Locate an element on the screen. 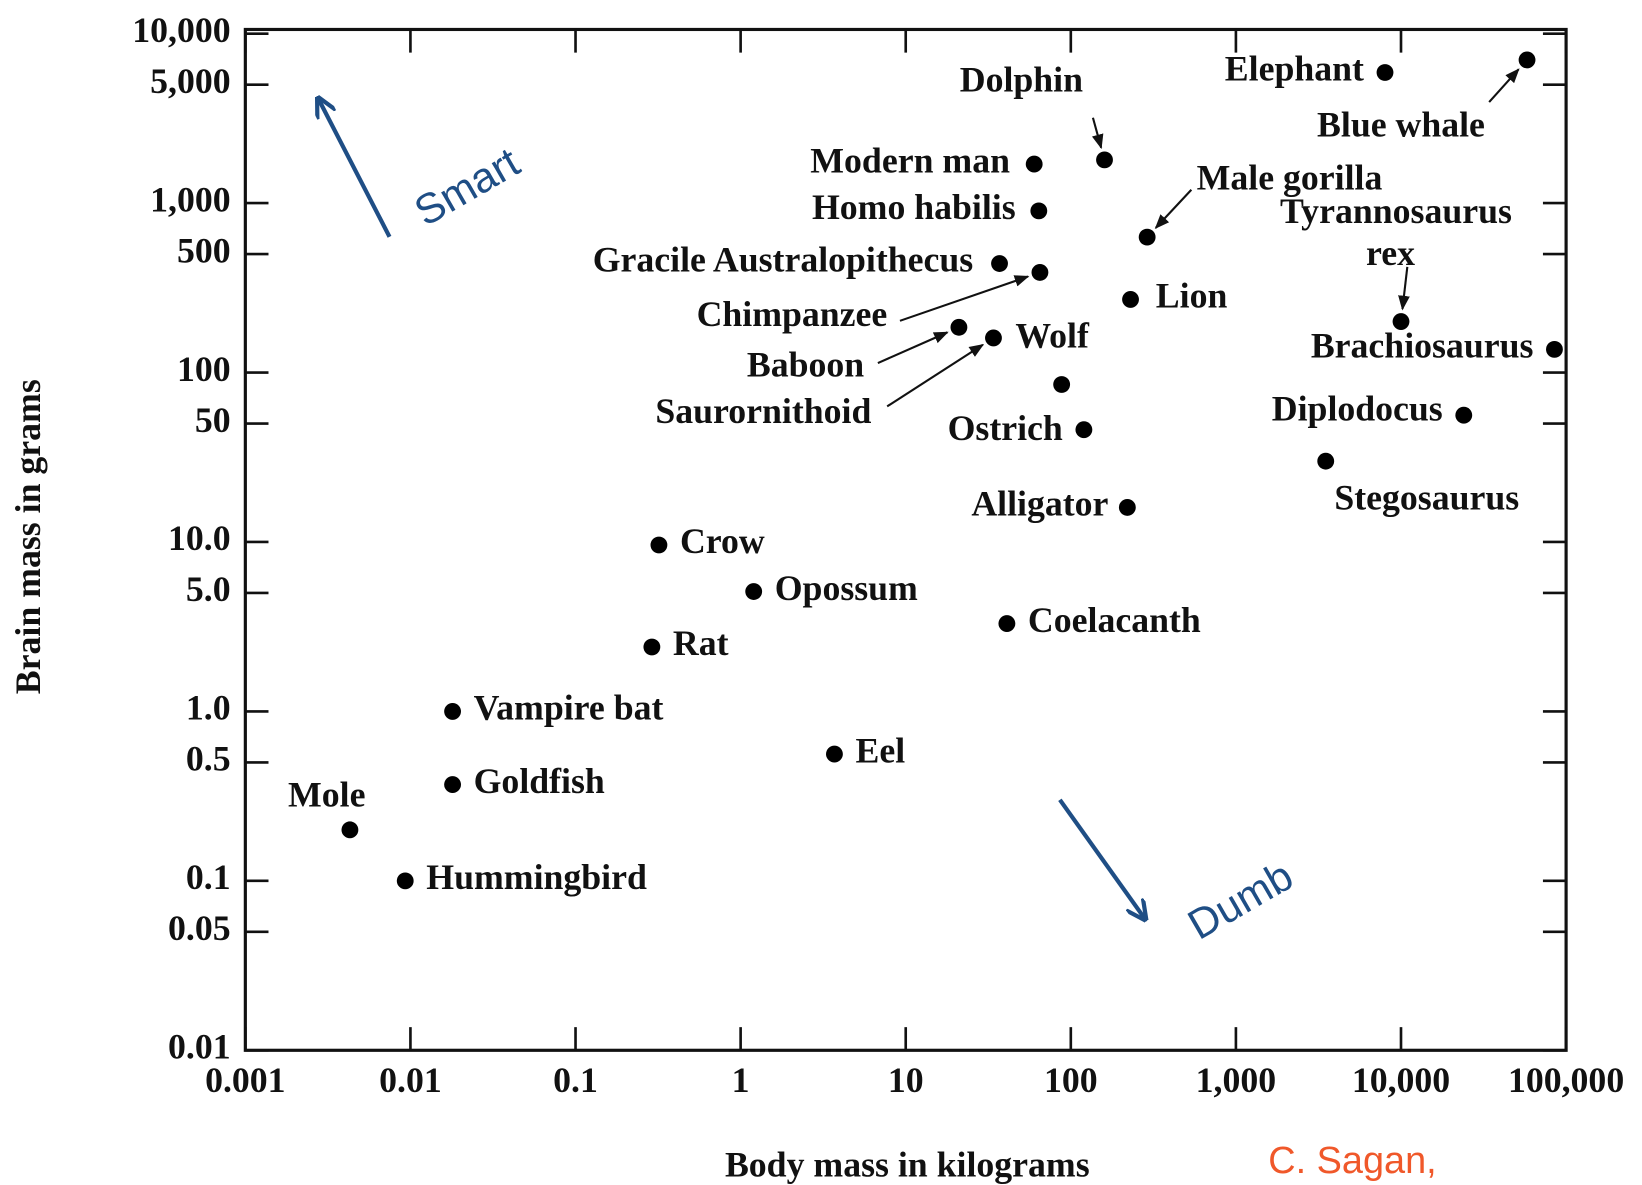  point-label-text: Tyrannosaurus rex is located at coordinates (1395, 233).